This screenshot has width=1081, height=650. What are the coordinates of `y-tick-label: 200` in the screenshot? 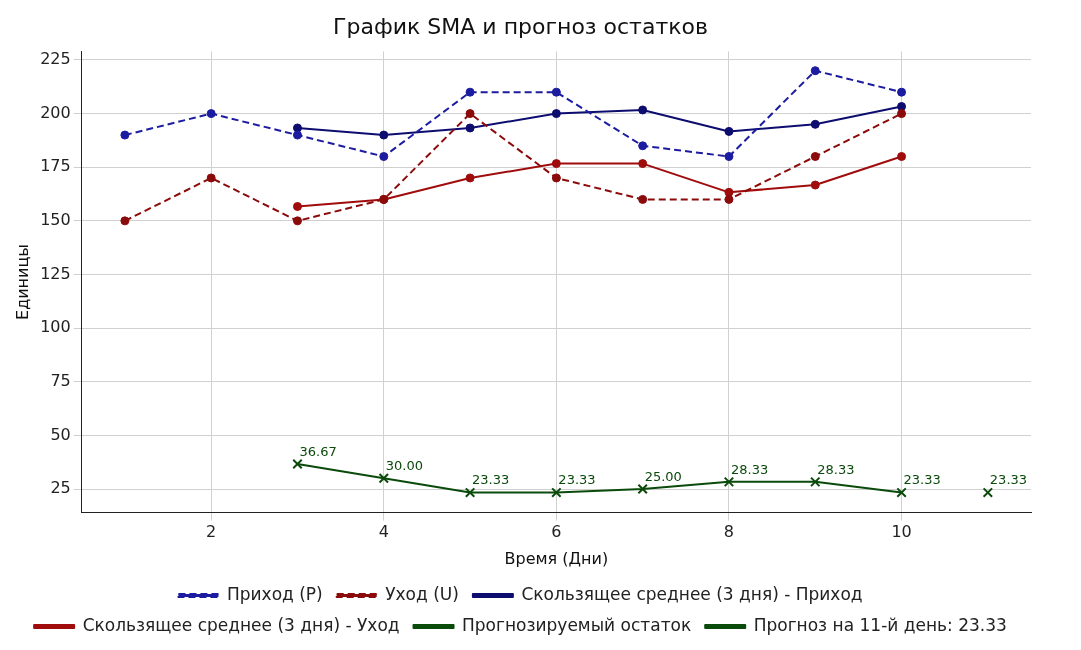 It's located at (55, 112).